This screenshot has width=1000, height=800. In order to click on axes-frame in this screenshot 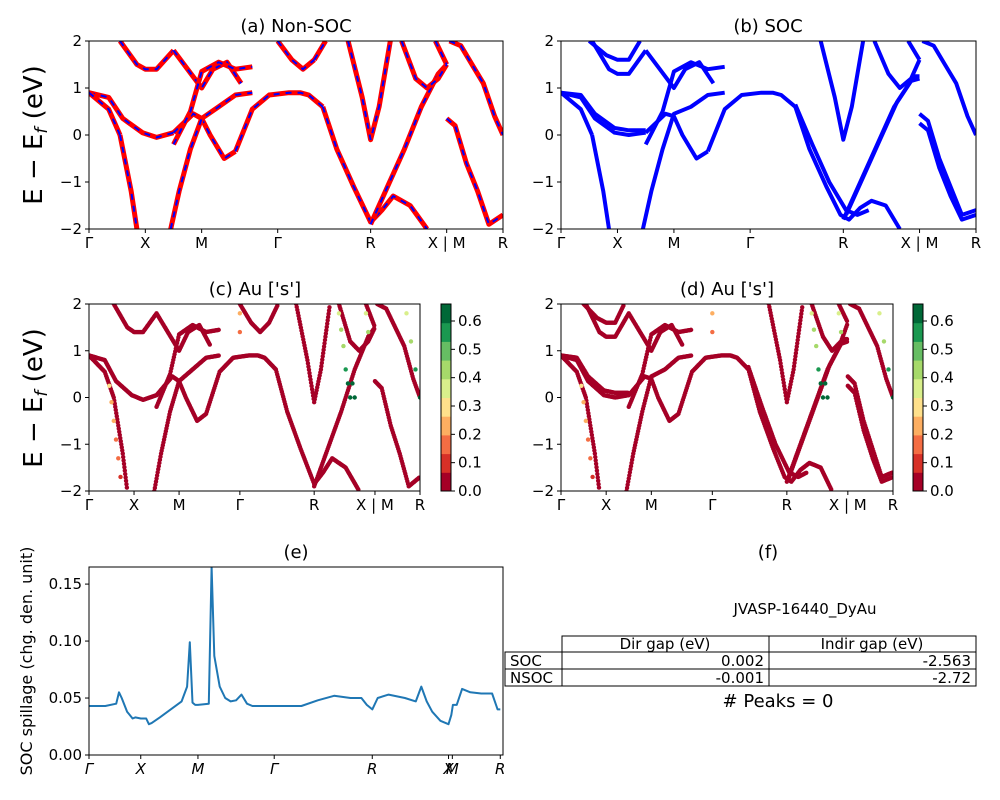, I will do `click(296, 661)`.